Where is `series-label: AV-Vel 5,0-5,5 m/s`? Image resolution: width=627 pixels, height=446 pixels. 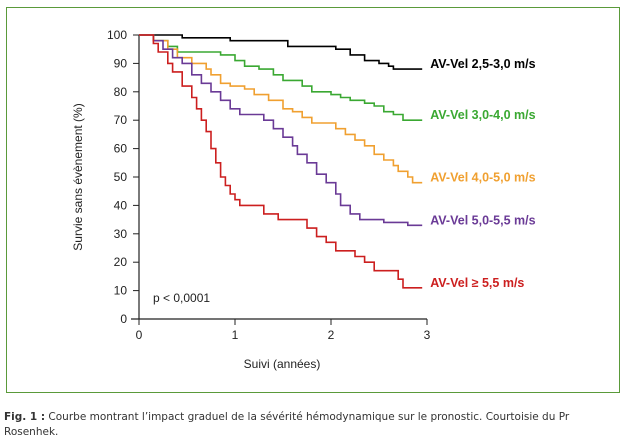 series-label: AV-Vel 5,0-5,5 m/s is located at coordinates (482, 220).